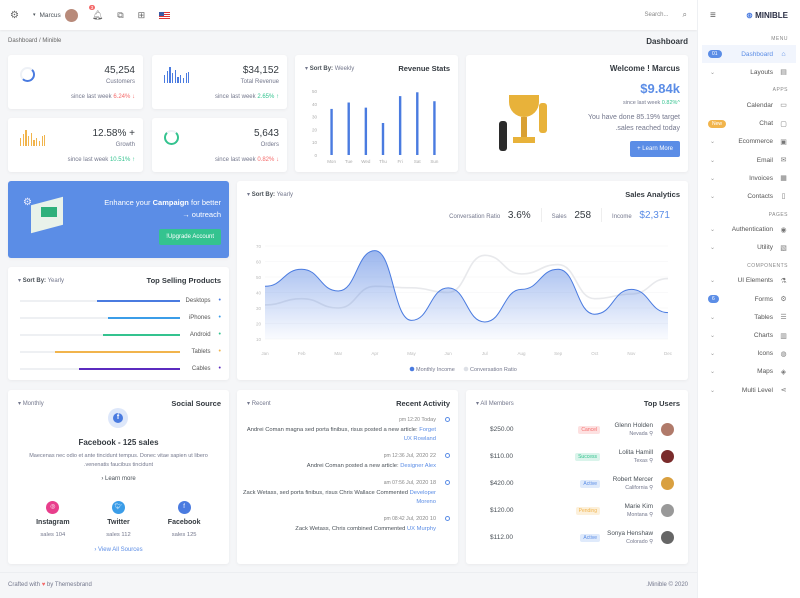 The width and height of the screenshot is (800, 598). I want to click on topbar: ⚙ ▾ Marcus 🔔︎ 3 ⧉ ⊞ Search... ⌕, so click(348, 15).